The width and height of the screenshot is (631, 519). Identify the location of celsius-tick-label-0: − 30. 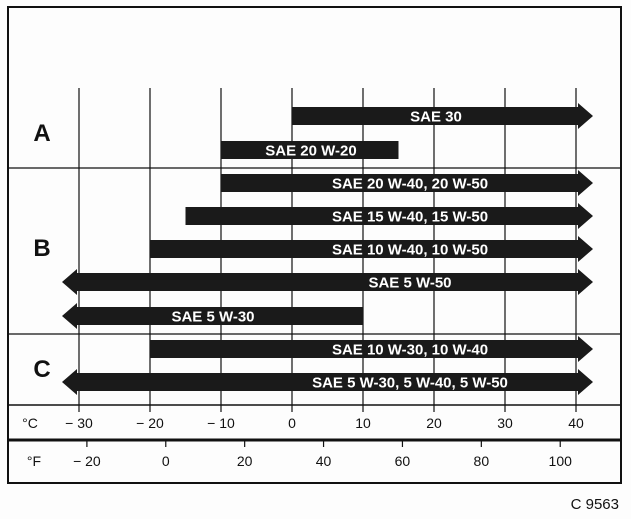
(79, 423).